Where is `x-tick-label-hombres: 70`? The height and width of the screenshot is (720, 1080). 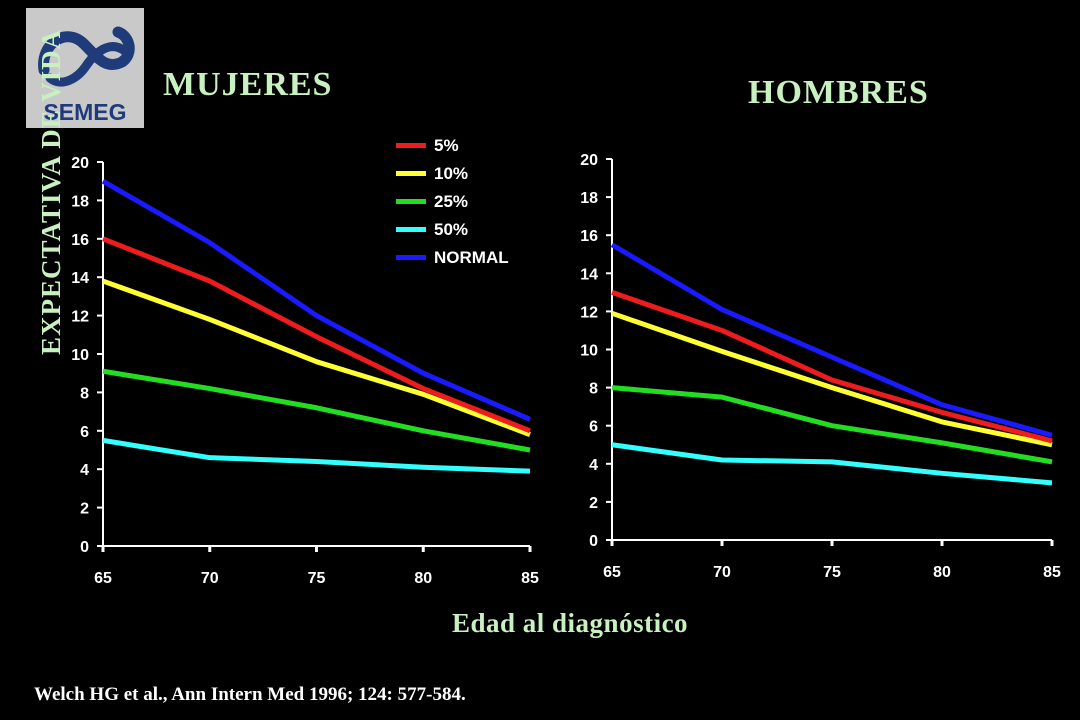
x-tick-label-hombres: 70 is located at coordinates (722, 572).